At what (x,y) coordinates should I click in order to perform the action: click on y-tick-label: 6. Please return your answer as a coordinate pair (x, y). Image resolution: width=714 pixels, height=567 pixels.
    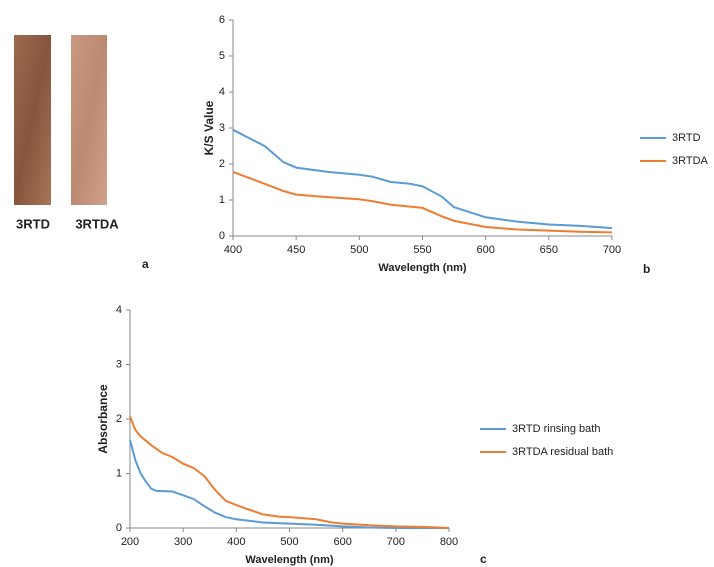
    Looking at the image, I should click on (222, 20).